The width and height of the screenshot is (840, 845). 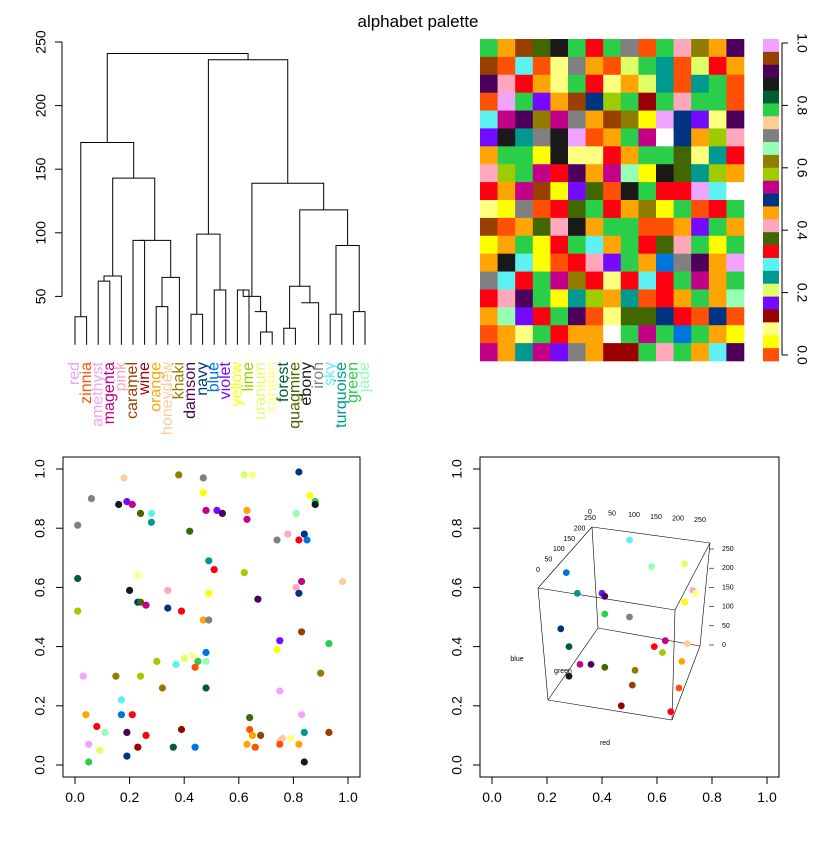 What do you see at coordinates (786, 199) in the screenshot?
I see `heatmap-legend: 0.0 0.2 0.4 0.6 0.8 1.0` at bounding box center [786, 199].